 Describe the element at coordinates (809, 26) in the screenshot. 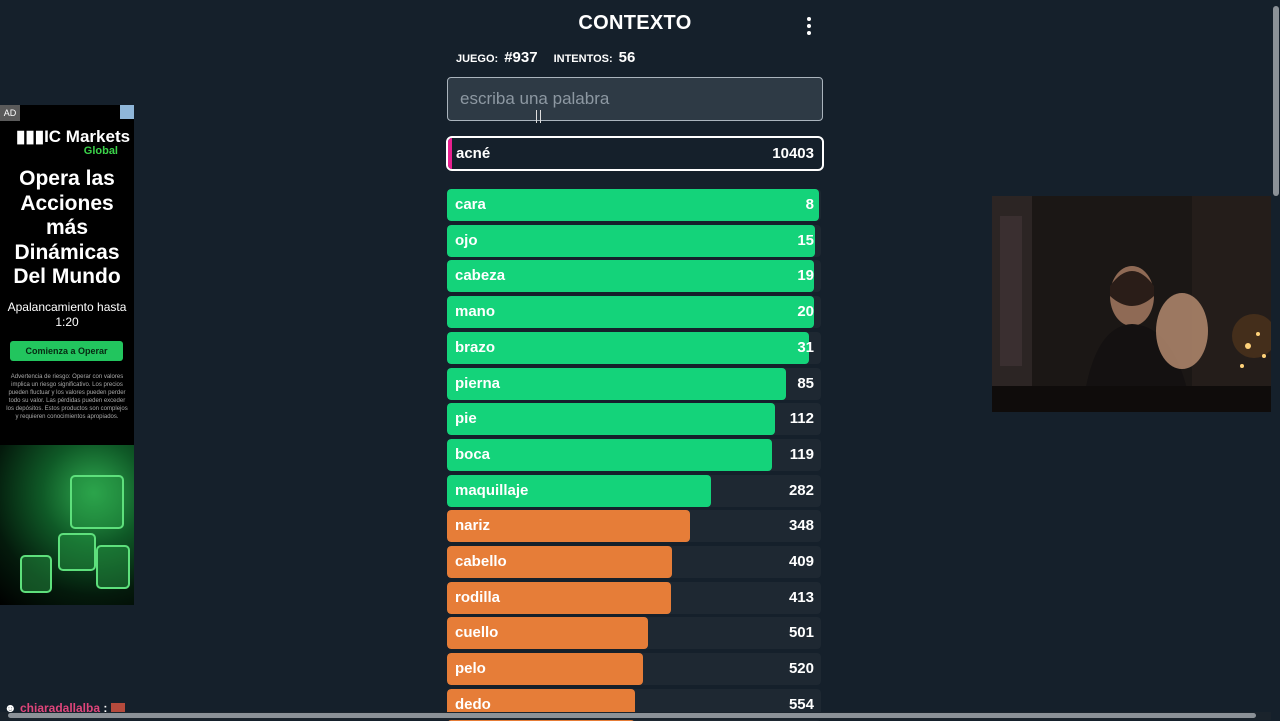

I see `vertical-dots-icon` at that location.